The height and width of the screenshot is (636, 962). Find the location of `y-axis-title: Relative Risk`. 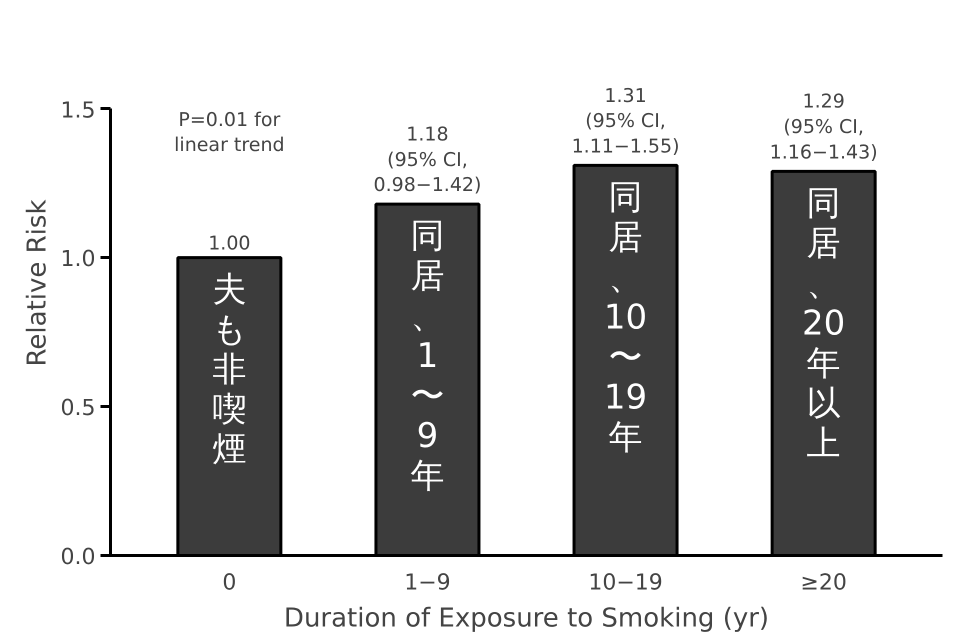

y-axis-title: Relative Risk is located at coordinates (37, 283).